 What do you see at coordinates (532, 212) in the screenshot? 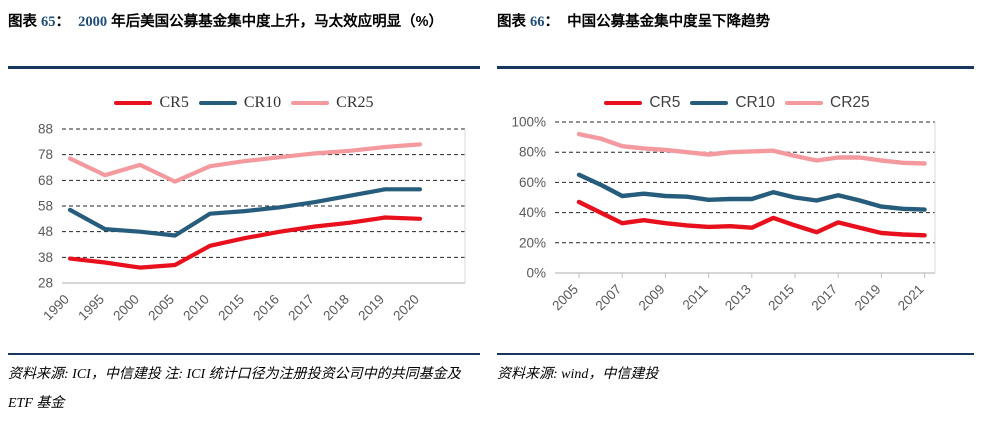
I see `y-tick-label: 40%` at bounding box center [532, 212].